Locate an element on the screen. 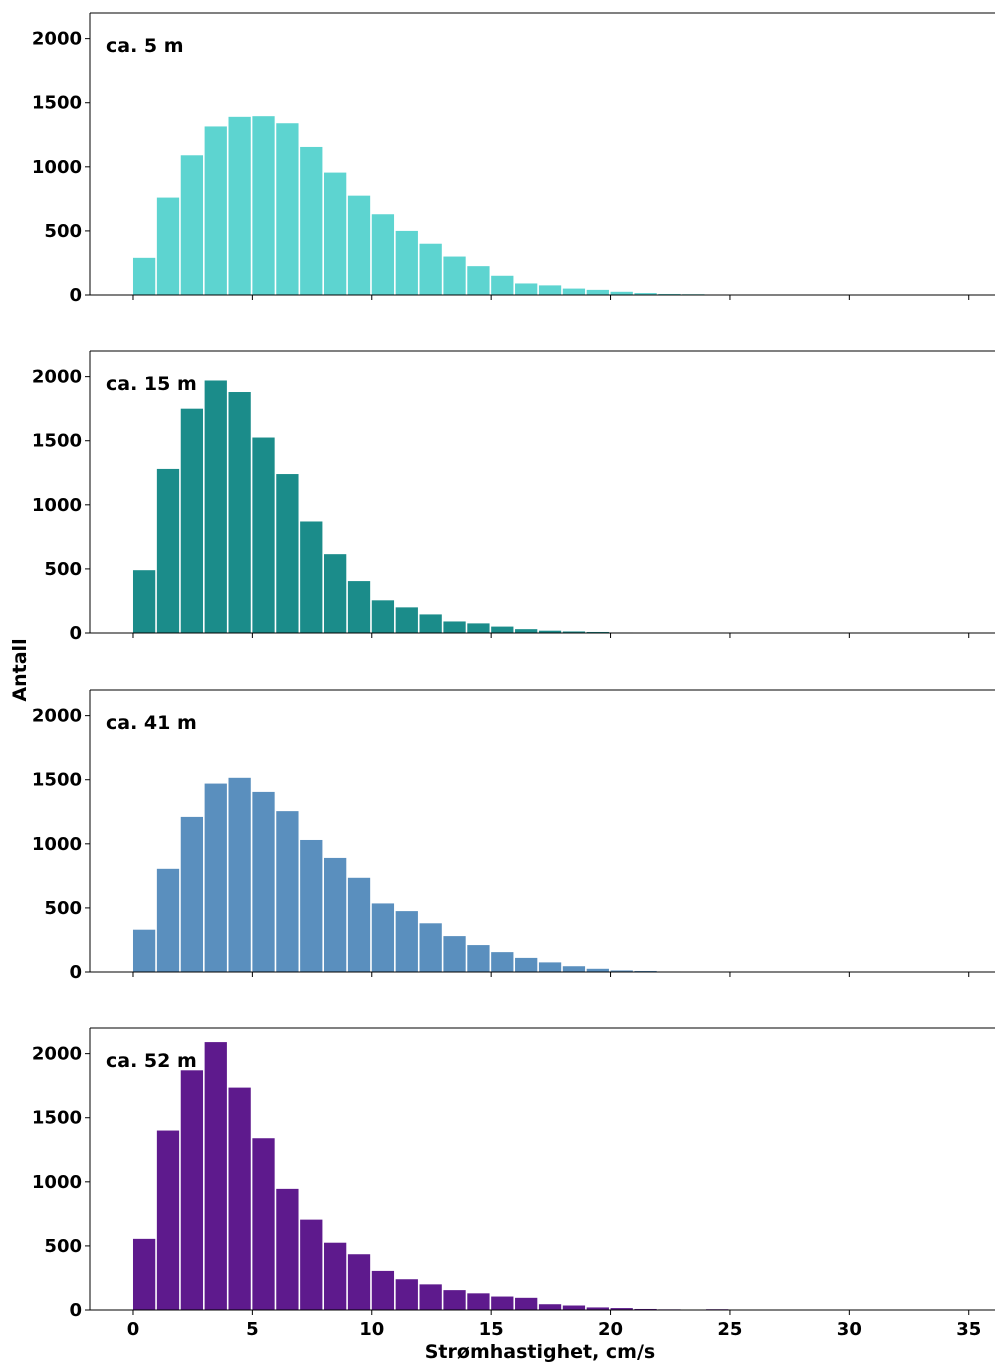 This screenshot has height=1362, width=995. panel-label: ca. 5 m is located at coordinates (145, 46).